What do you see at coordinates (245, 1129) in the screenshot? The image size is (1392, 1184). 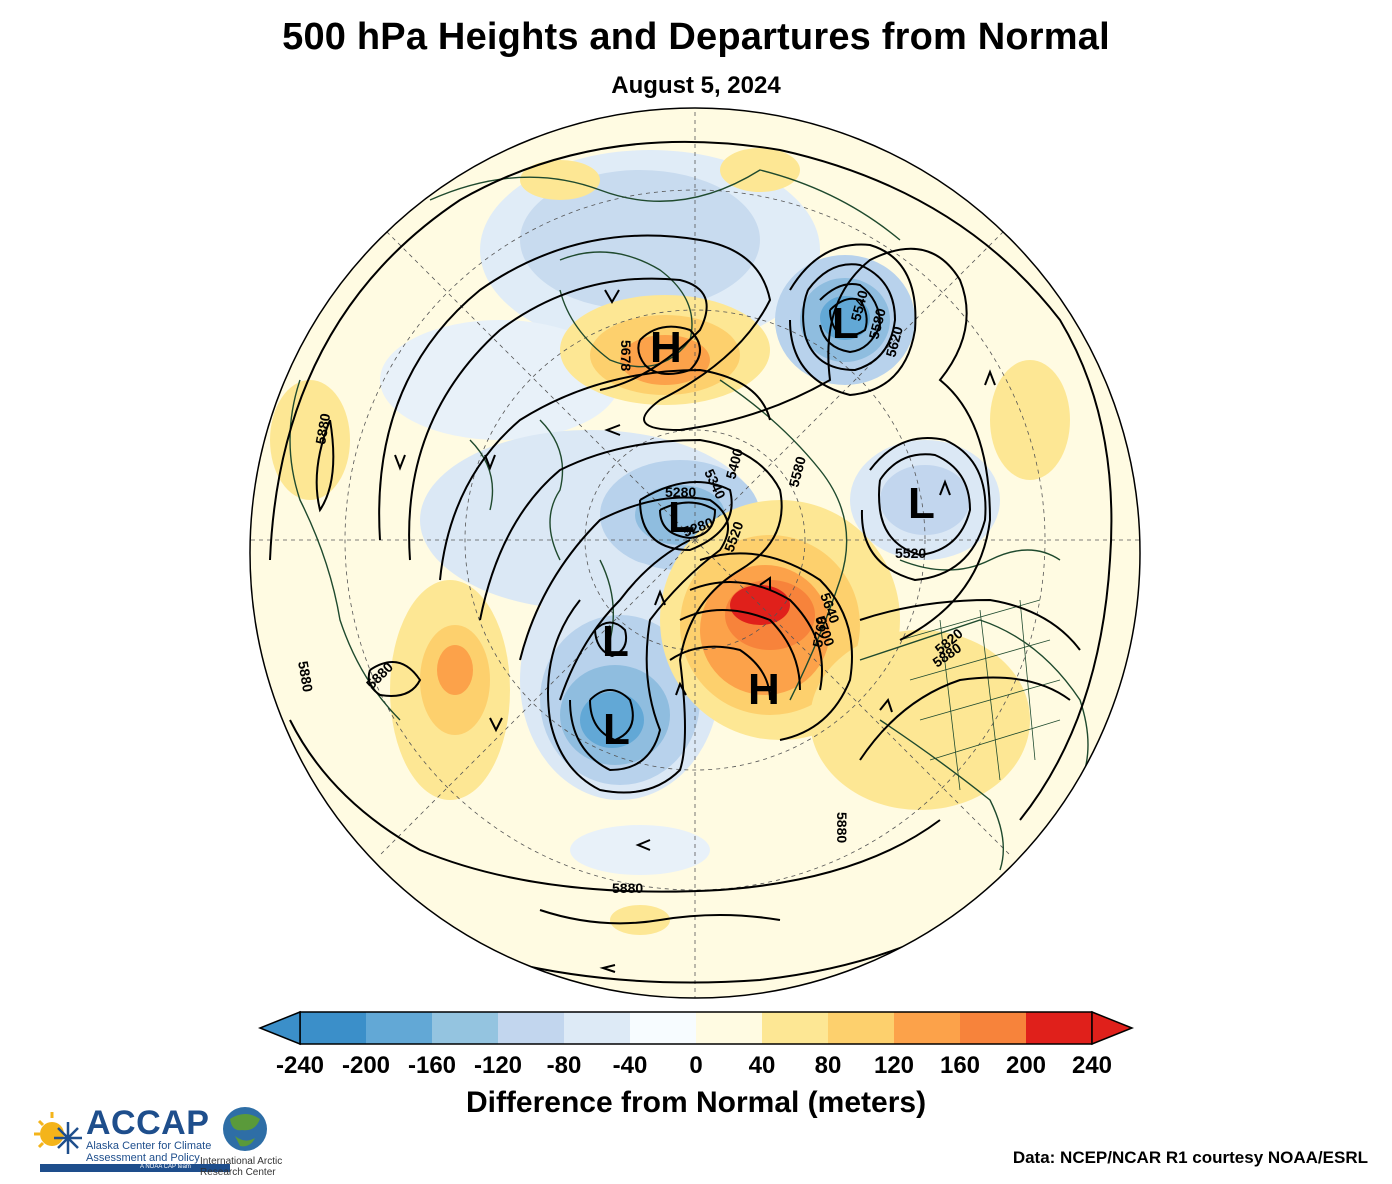 I see `globe-icon` at bounding box center [245, 1129].